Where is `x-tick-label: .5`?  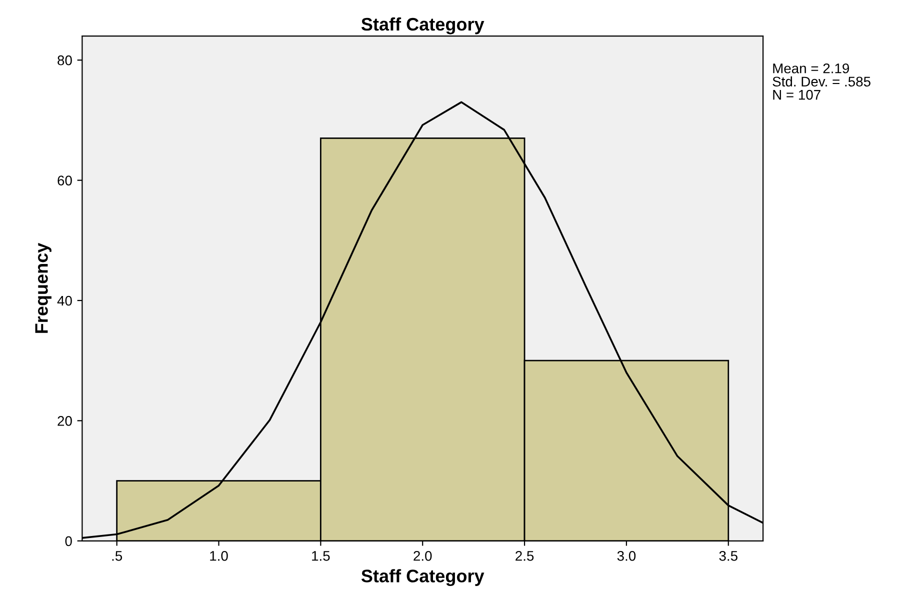 x-tick-label: .5 is located at coordinates (117, 556).